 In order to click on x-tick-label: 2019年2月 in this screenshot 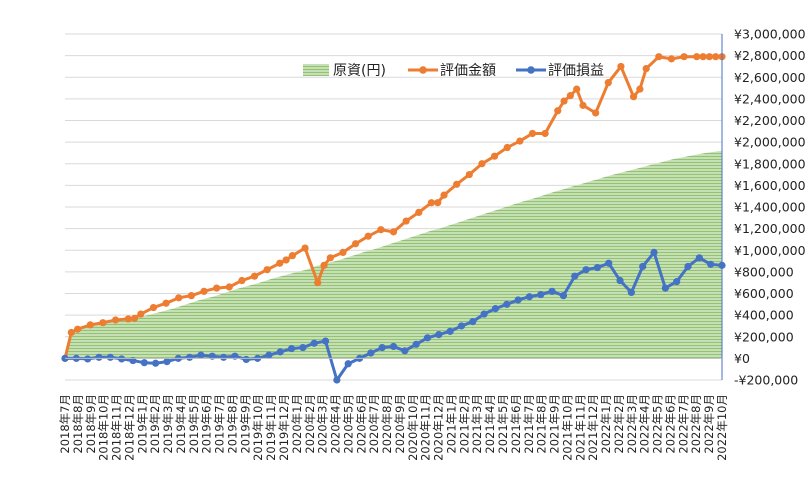, I will do `click(155, 424)`.